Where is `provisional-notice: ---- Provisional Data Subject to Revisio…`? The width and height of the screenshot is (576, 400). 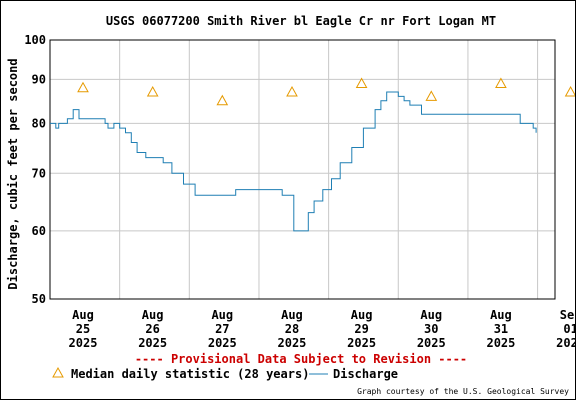 provisional-notice: ---- Provisional Data Subject to Revisio… is located at coordinates (301, 359).